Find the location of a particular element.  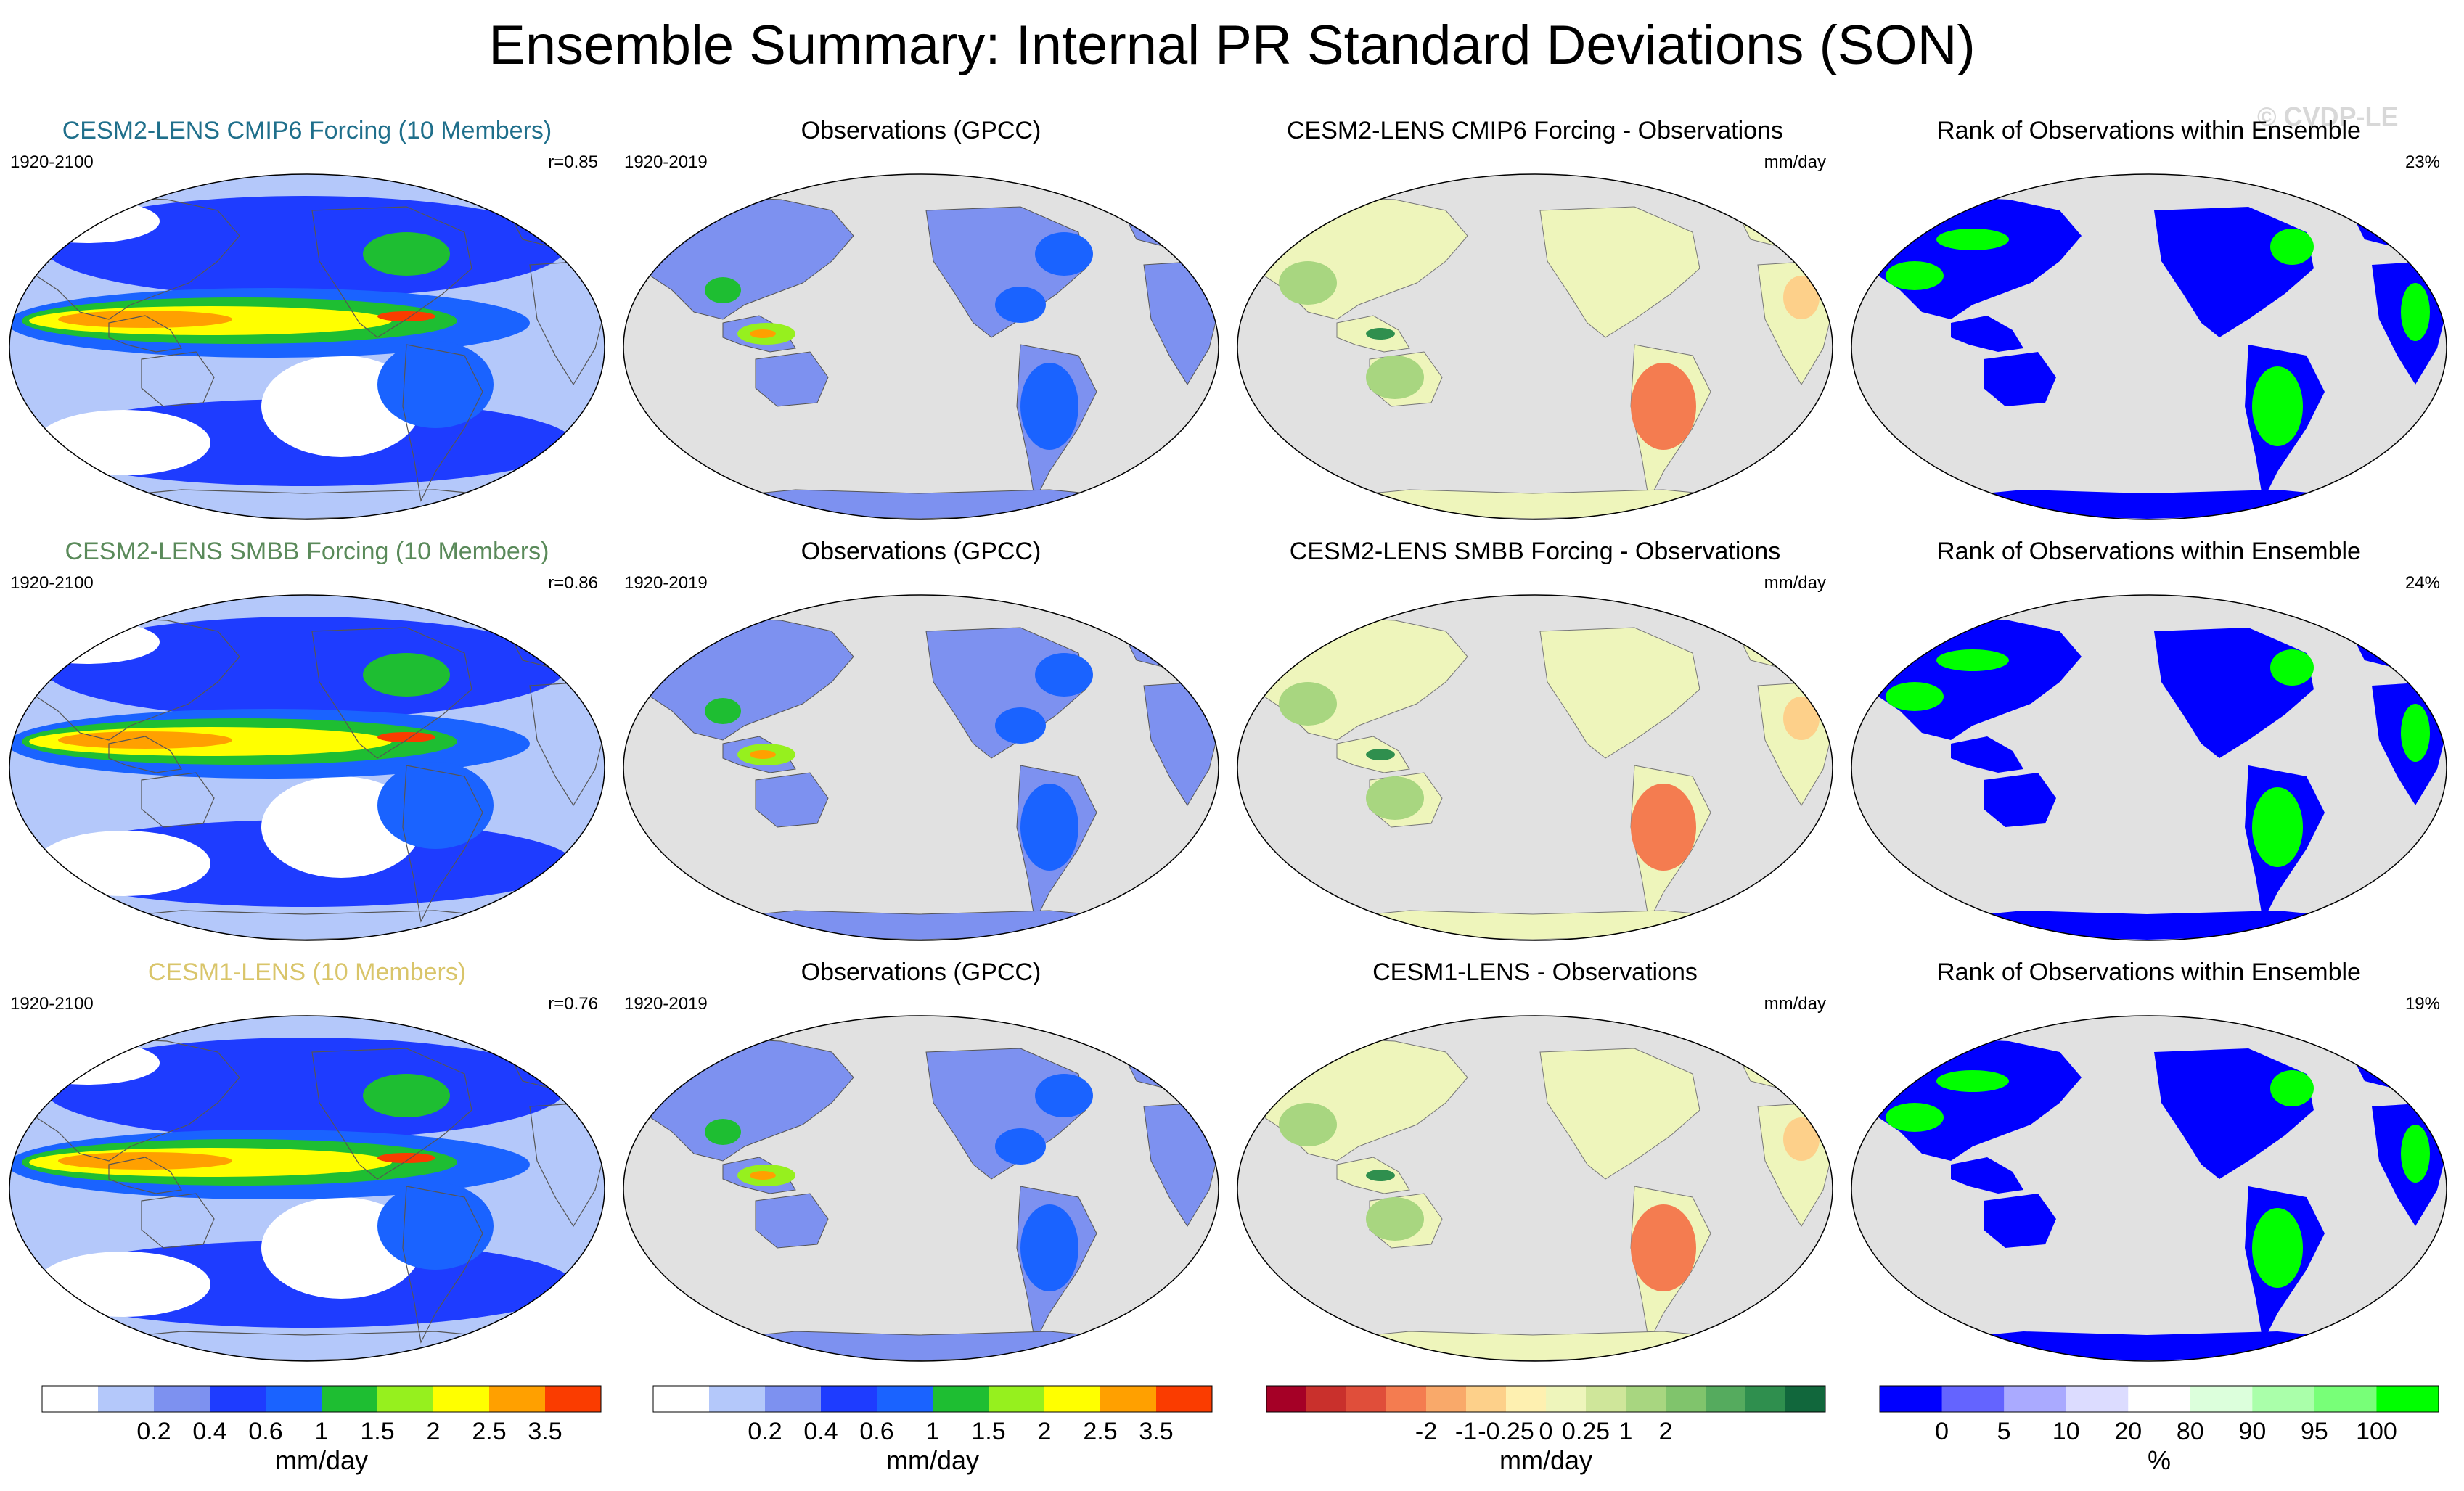

colorbar-tick-label: 0.25 is located at coordinates (1586, 1431).